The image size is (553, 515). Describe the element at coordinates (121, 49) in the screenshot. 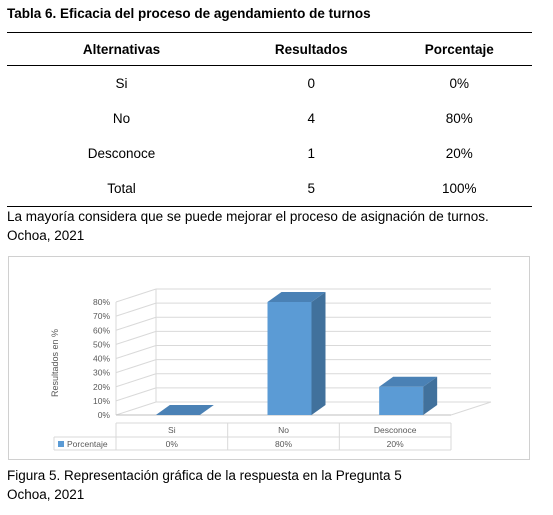

I see `header-alternativas: Alternativas` at that location.